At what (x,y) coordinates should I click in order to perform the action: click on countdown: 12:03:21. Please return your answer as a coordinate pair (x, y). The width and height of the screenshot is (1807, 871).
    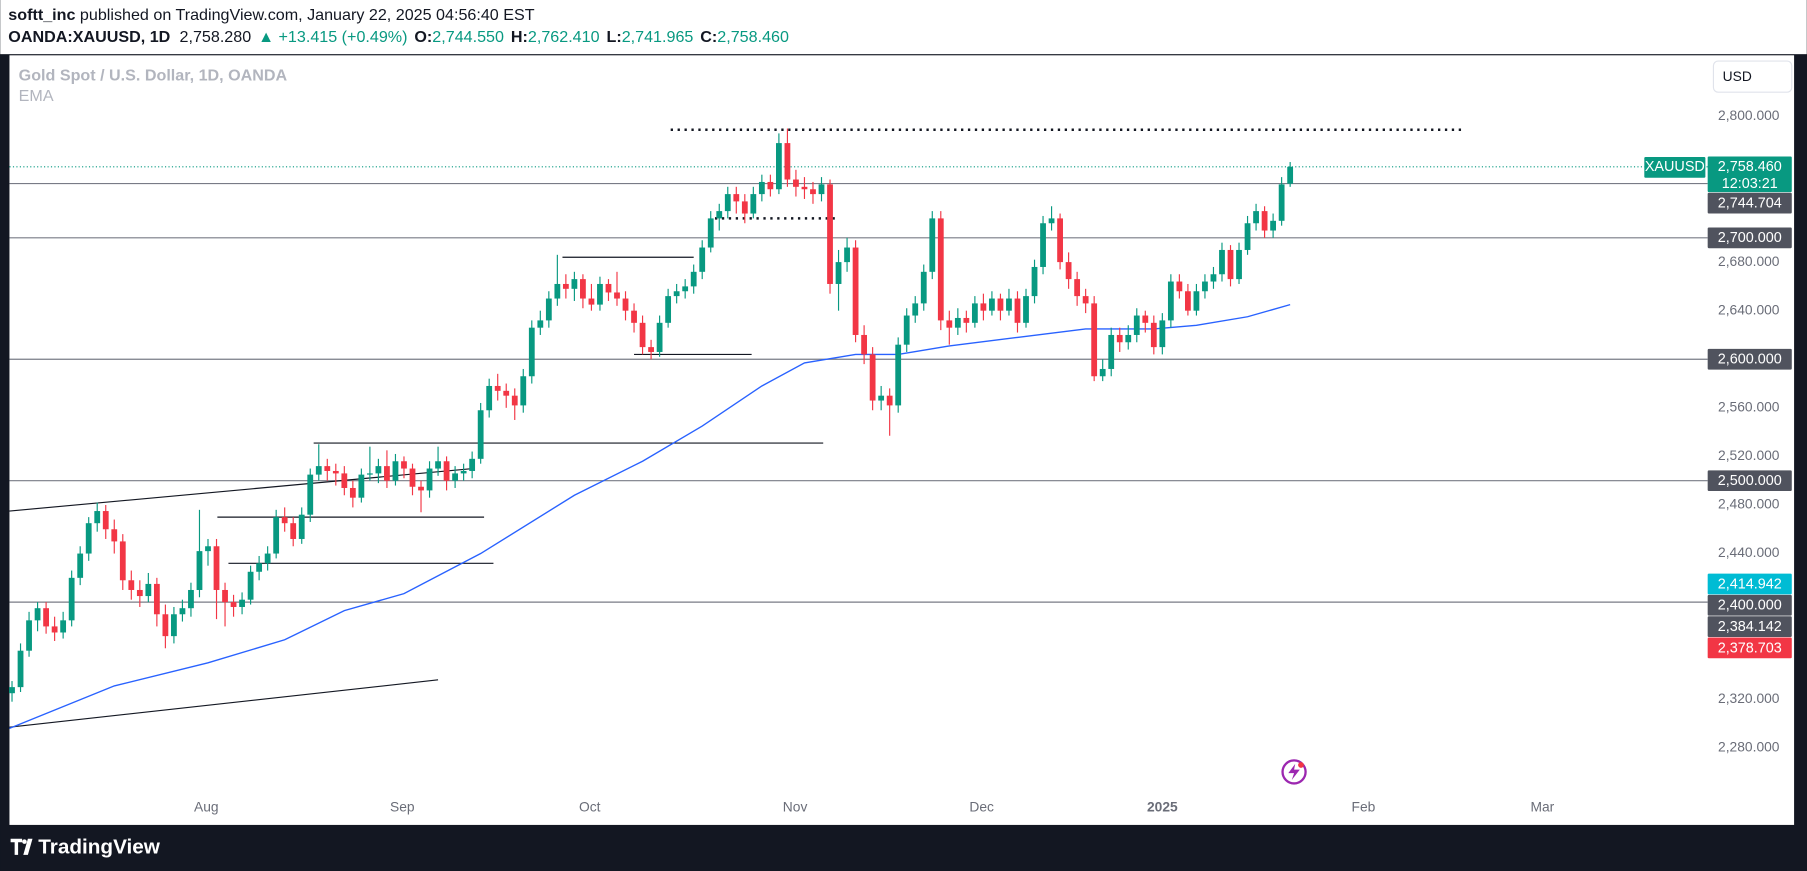
    Looking at the image, I should click on (1750, 184).